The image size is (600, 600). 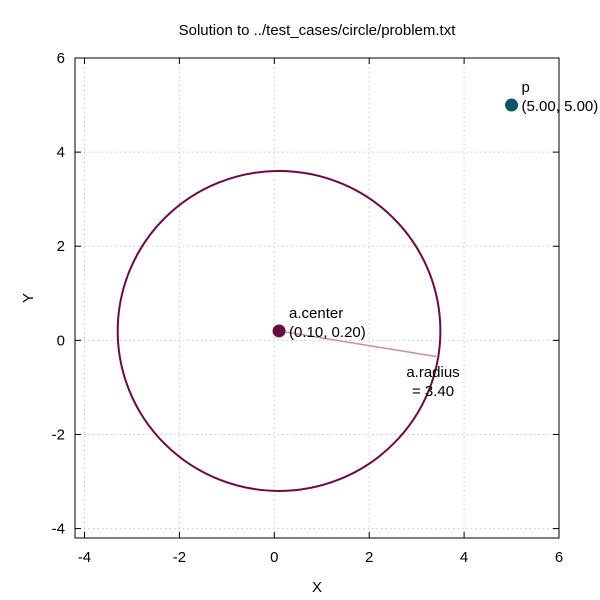 I want to click on radius-value-label: = 3.40, so click(x=433, y=391).